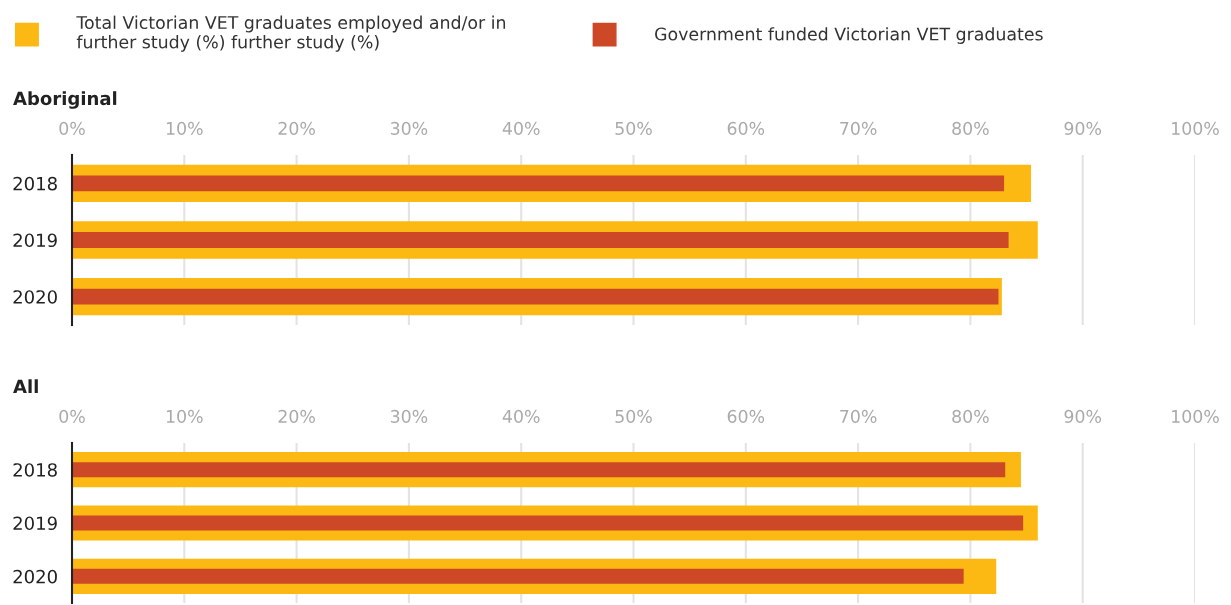 The width and height of the screenshot is (1231, 605). I want to click on legend-label: Total Victorian VET graduates employed and/or in further study (%) further study (%), so click(291, 33).